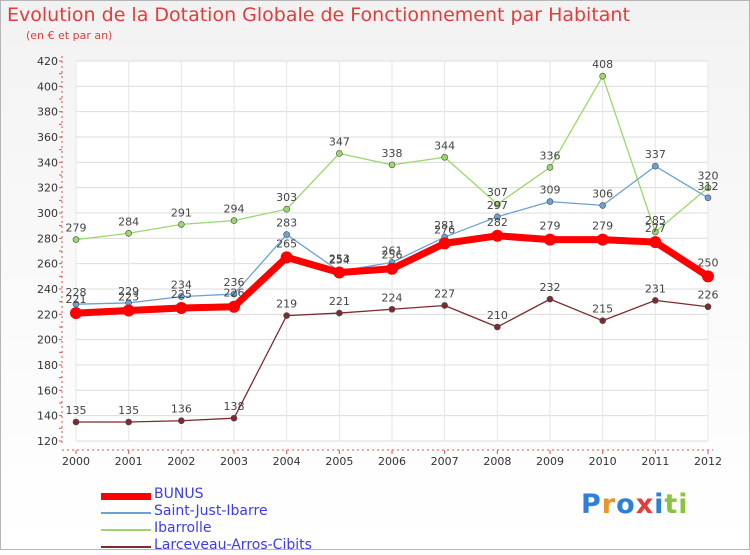 Image resolution: width=750 pixels, height=555 pixels. I want to click on data-label-saint-just-ibarre: 306, so click(602, 193).